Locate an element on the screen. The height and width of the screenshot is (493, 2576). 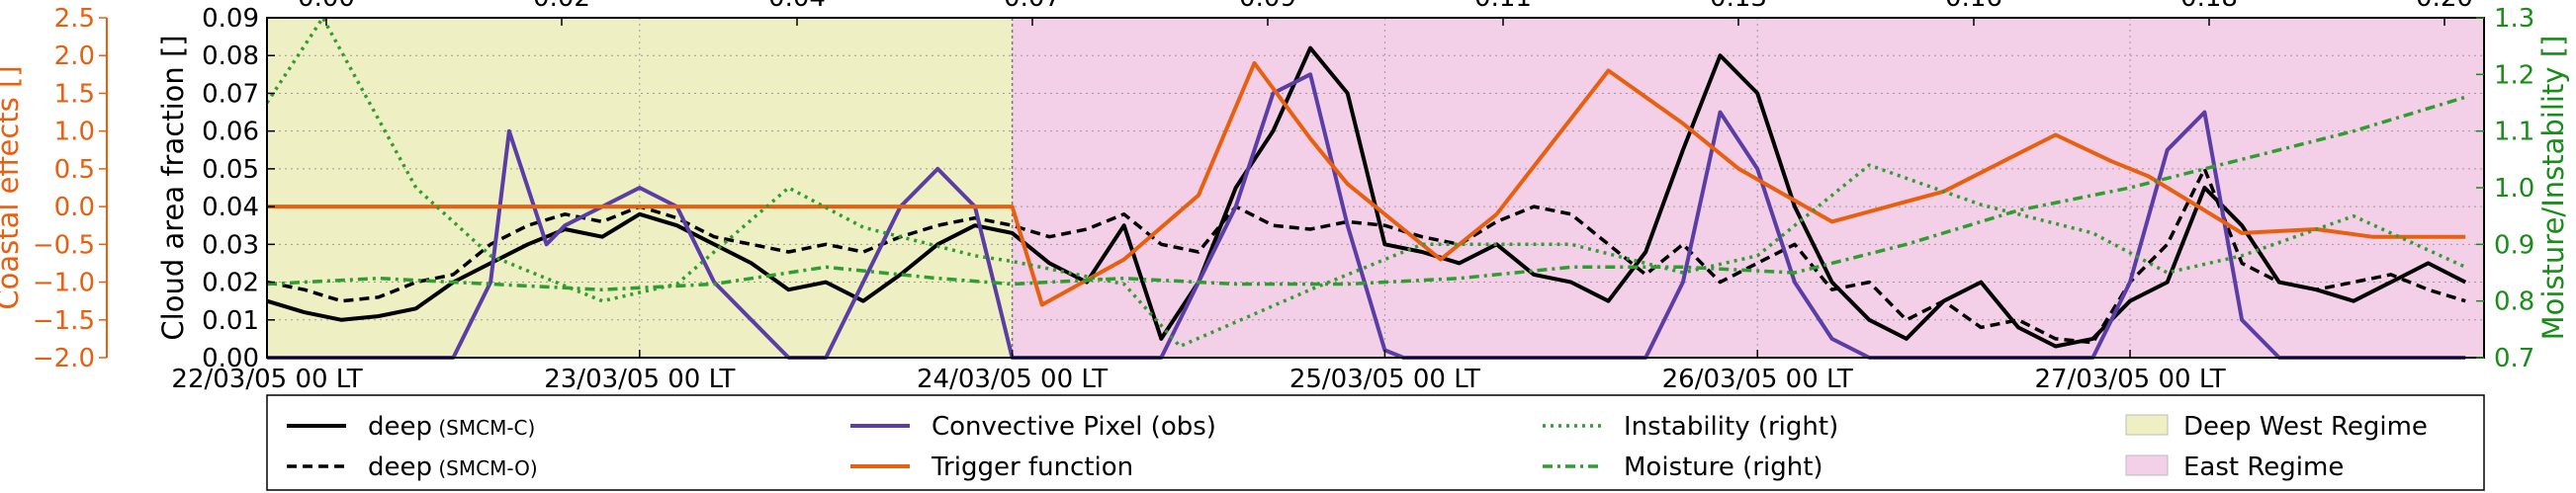
legend-label-main: Convective Pixel (obs) is located at coordinates (1074, 427).